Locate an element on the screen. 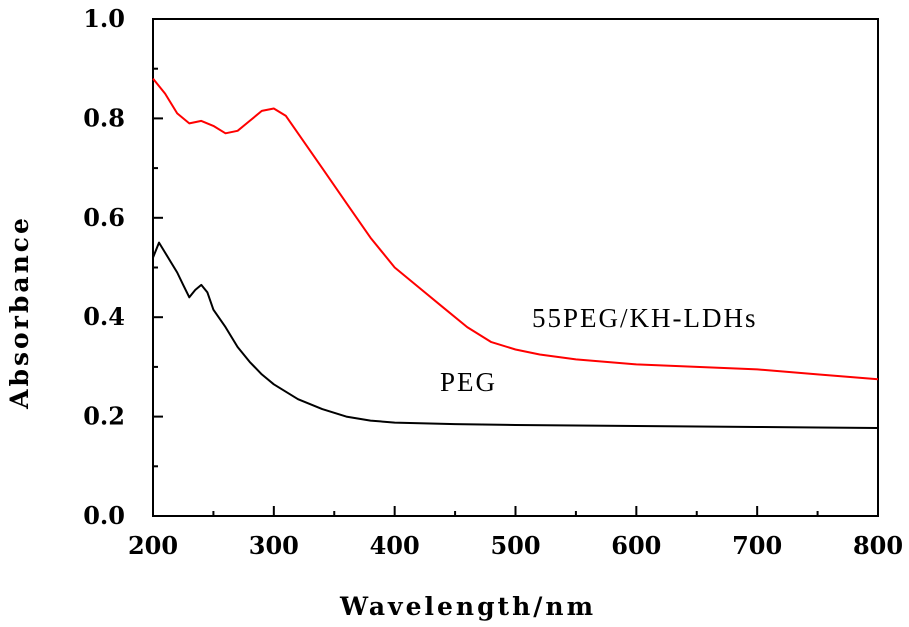  y-tick-label: 0.4 is located at coordinates (104, 316).